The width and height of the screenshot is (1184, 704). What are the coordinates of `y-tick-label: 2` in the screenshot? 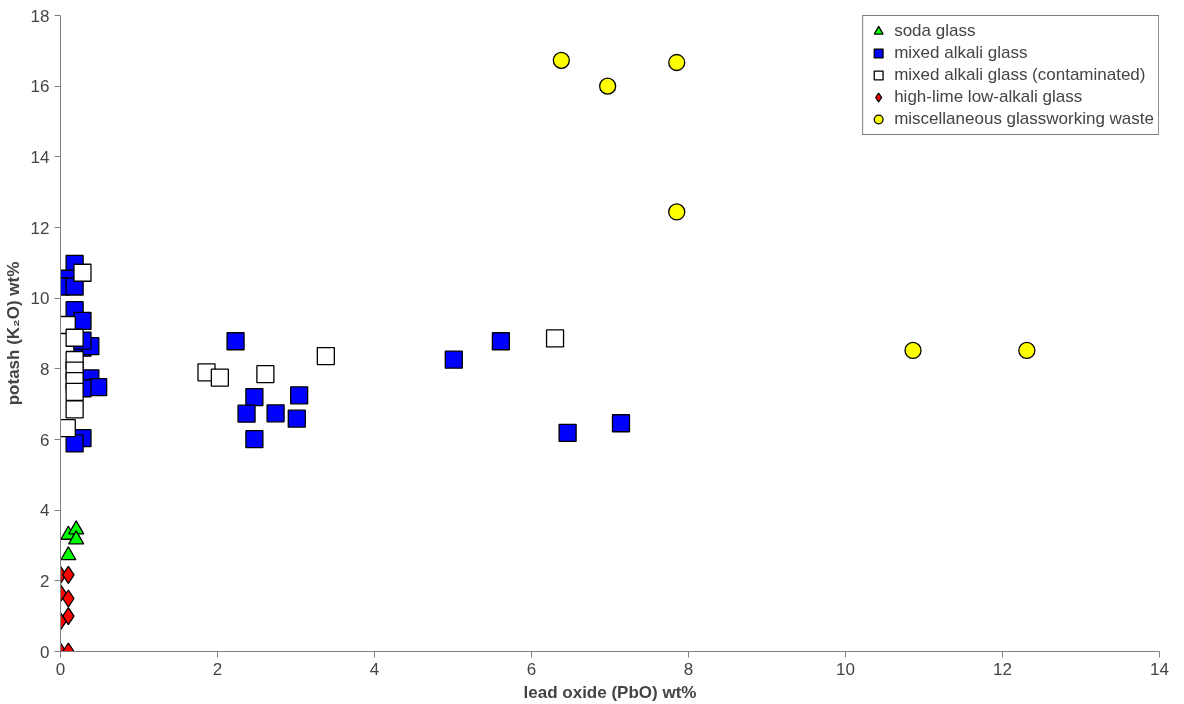 It's located at (45, 581).